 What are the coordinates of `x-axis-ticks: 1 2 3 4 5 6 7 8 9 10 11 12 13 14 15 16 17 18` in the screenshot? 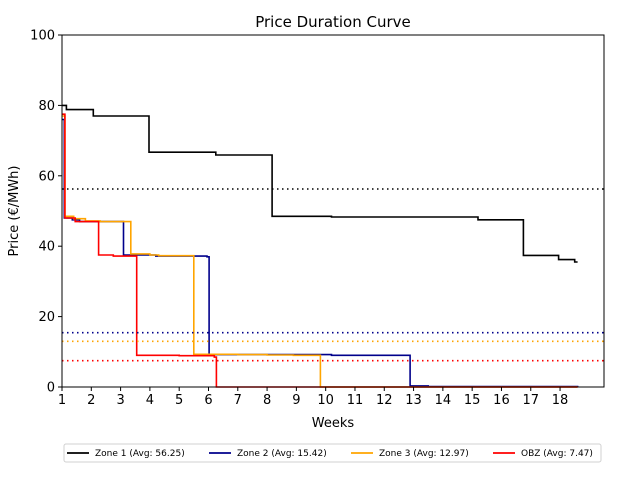 It's located at (313, 397).